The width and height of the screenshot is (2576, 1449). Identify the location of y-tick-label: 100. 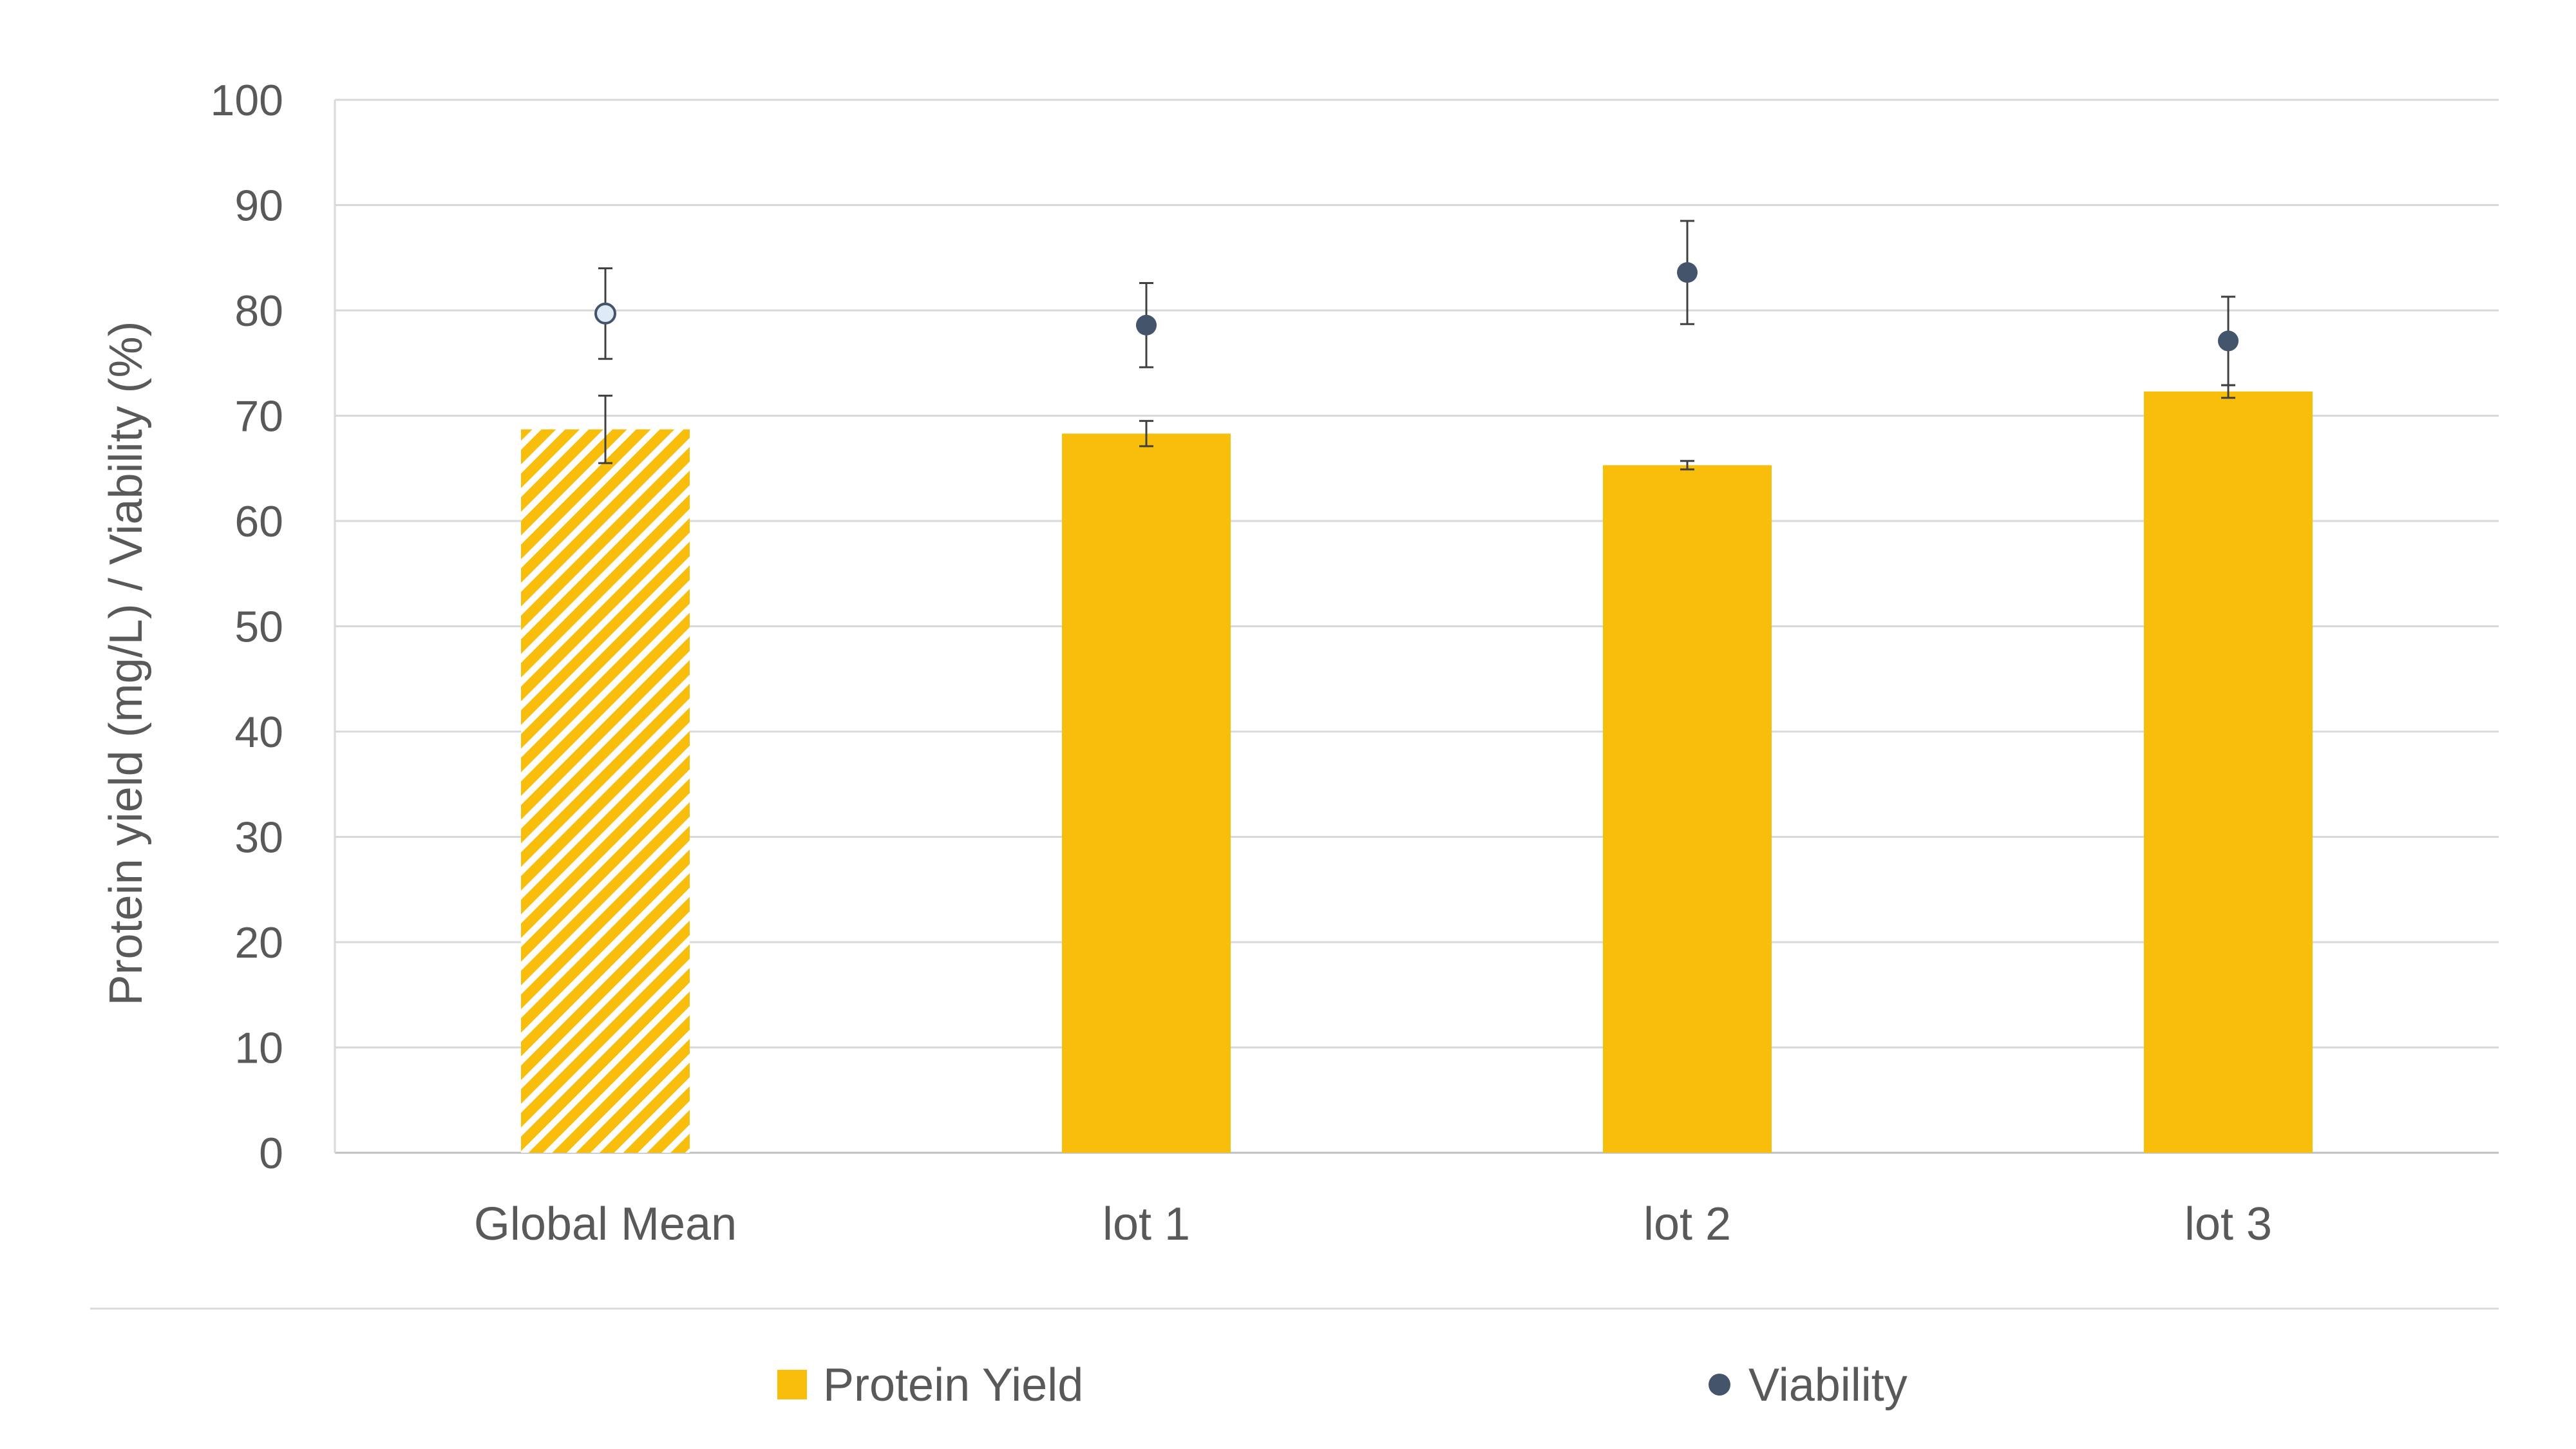
(247, 100).